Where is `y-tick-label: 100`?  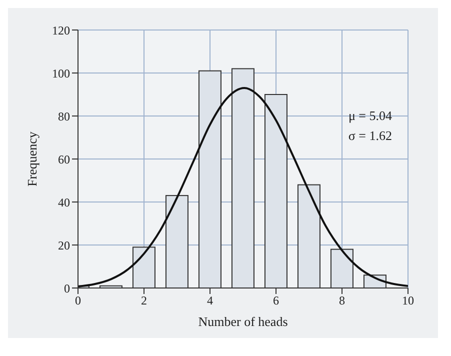 y-tick-label: 100 is located at coordinates (61, 73).